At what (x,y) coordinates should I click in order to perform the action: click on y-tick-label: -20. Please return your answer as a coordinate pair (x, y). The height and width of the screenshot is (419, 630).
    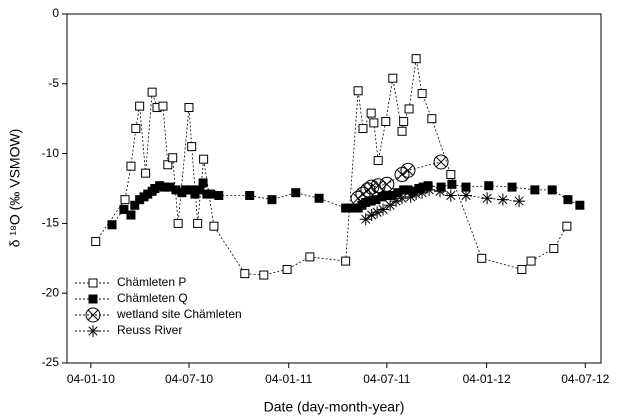
    Looking at the image, I should click on (51, 292).